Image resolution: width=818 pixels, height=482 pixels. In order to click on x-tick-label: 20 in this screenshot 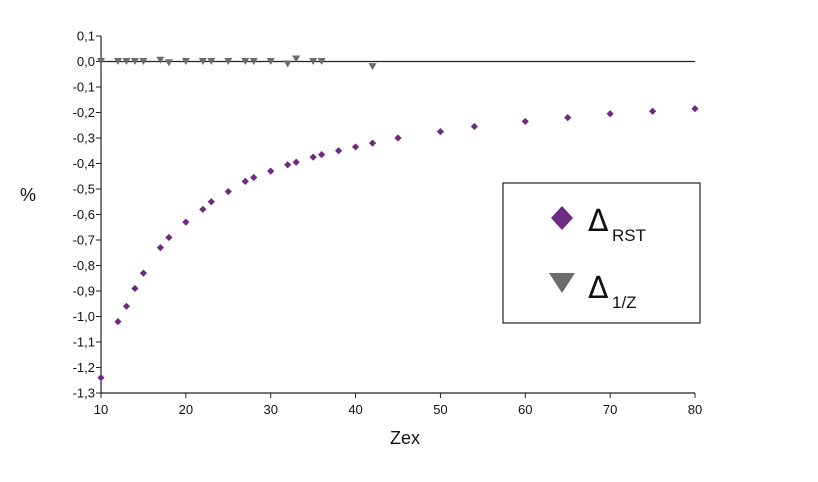, I will do `click(186, 409)`.